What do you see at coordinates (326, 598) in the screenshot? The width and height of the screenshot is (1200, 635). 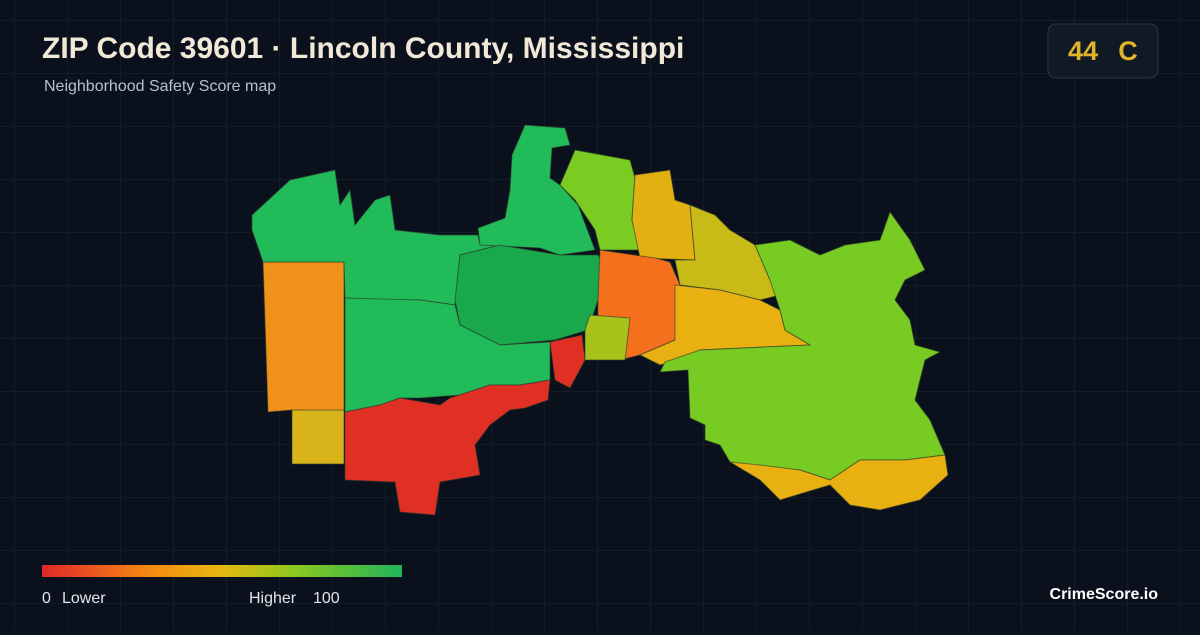 I see `legend-max: 100` at bounding box center [326, 598].